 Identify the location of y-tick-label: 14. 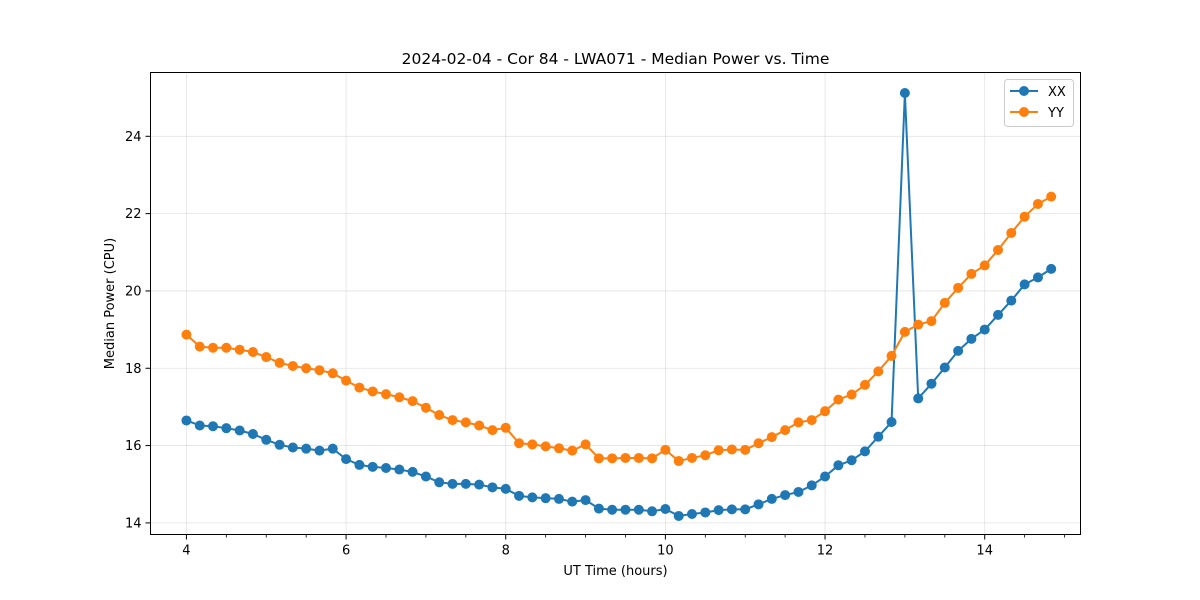
(133, 523).